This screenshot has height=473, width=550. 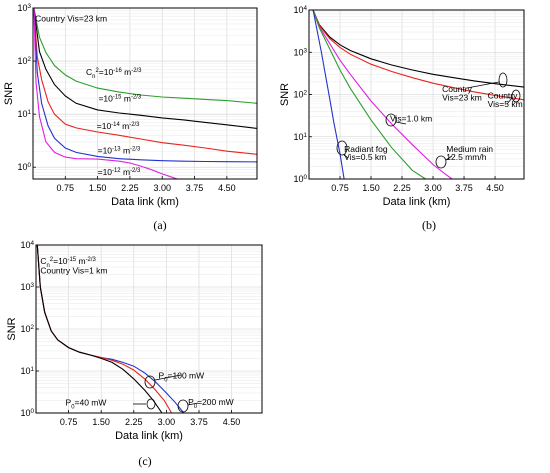 What do you see at coordinates (429, 225) in the screenshot?
I see `panel-caption: (b)` at bounding box center [429, 225].